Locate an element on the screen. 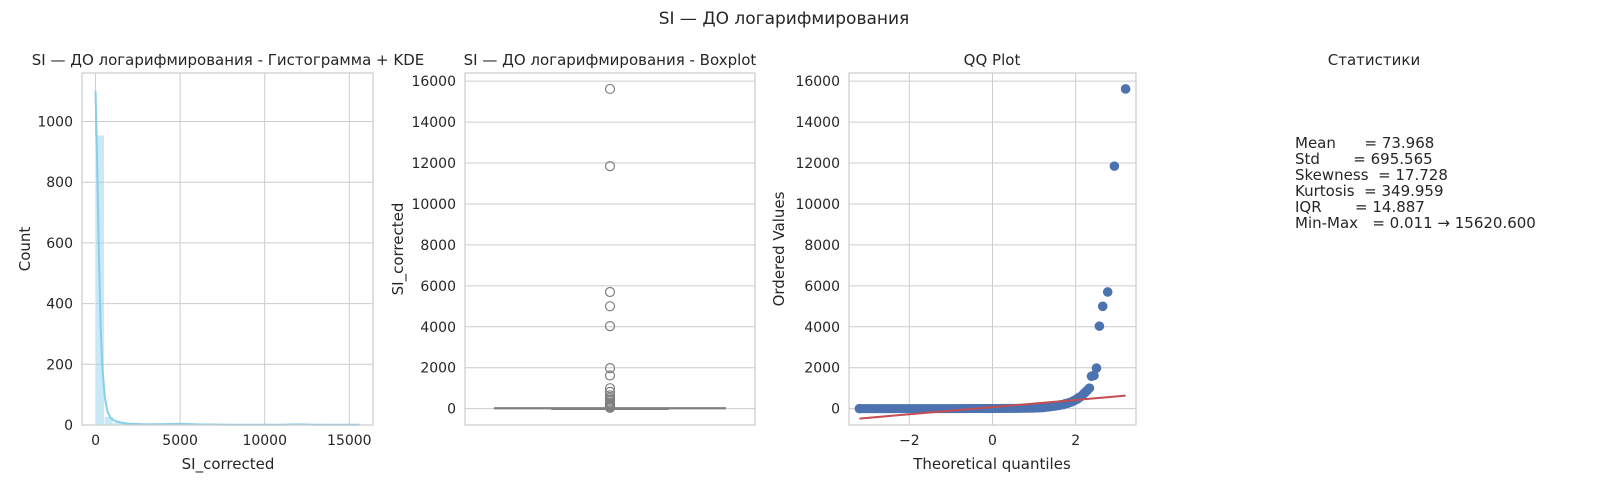  qq-ytick-0: 0 is located at coordinates (835, 410).